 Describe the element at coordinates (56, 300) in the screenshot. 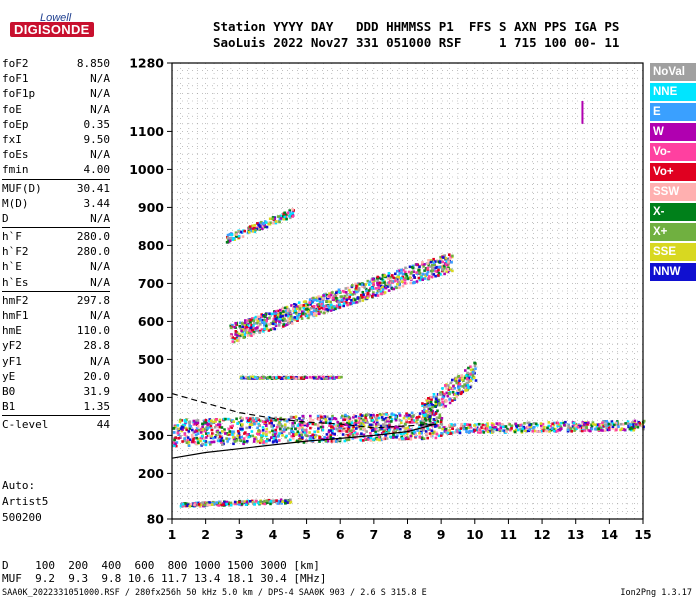

I see `parameter-row: hmF2 297.8` at that location.